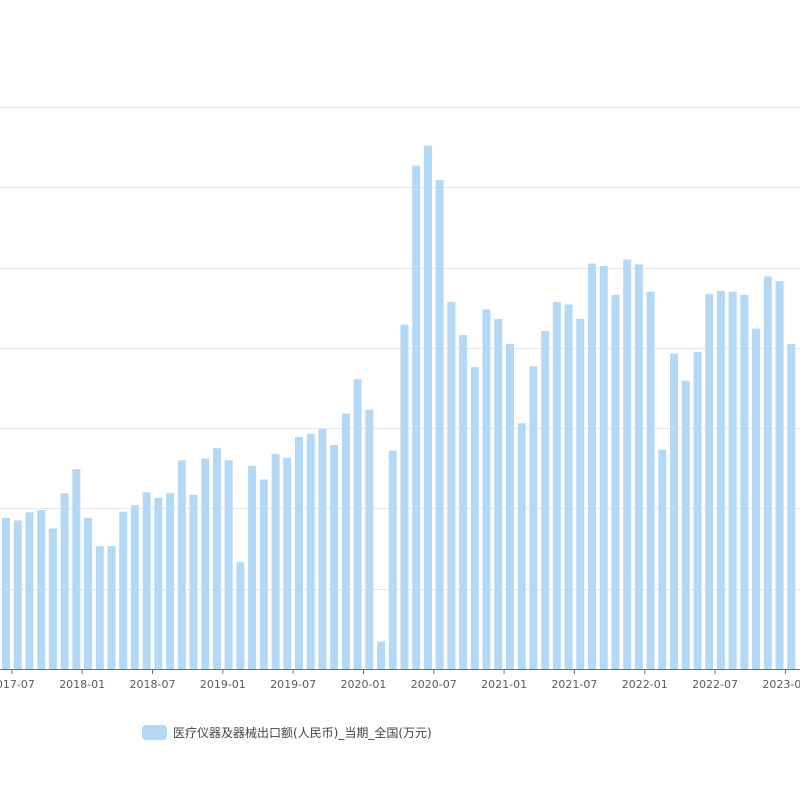 This screenshot has height=800, width=800. What do you see at coordinates (153, 684) in the screenshot?
I see `x-tick-label: 2018-07` at bounding box center [153, 684].